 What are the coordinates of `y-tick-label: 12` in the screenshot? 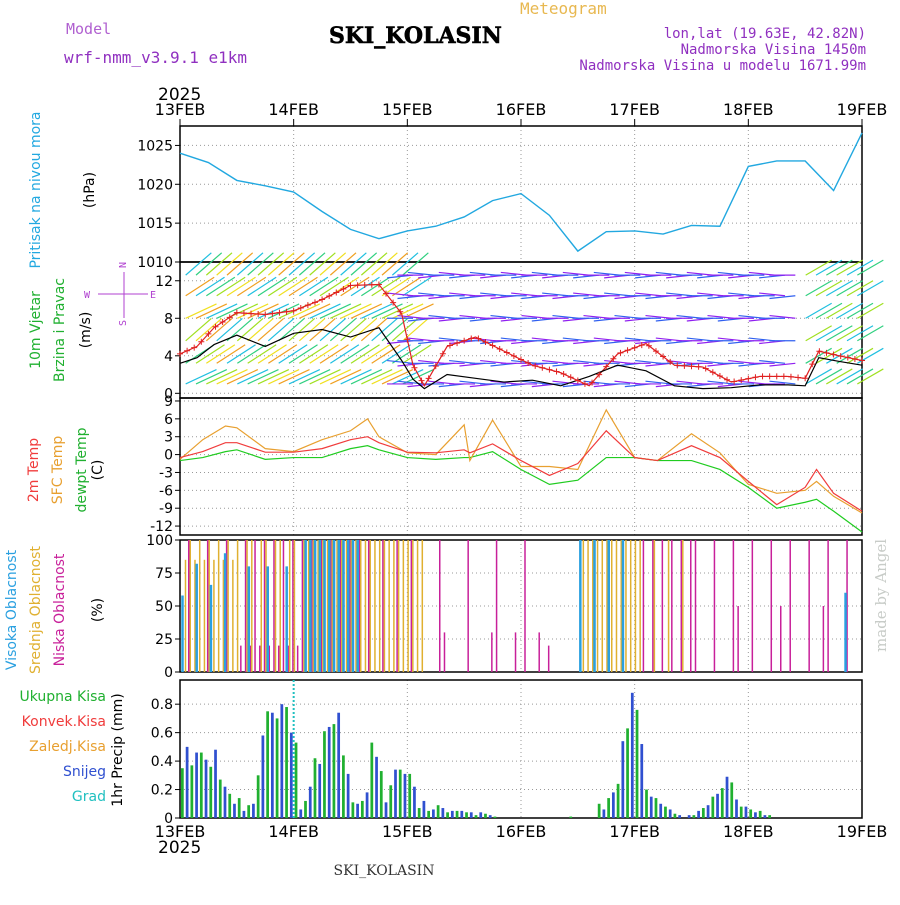 It's located at (164, 282).